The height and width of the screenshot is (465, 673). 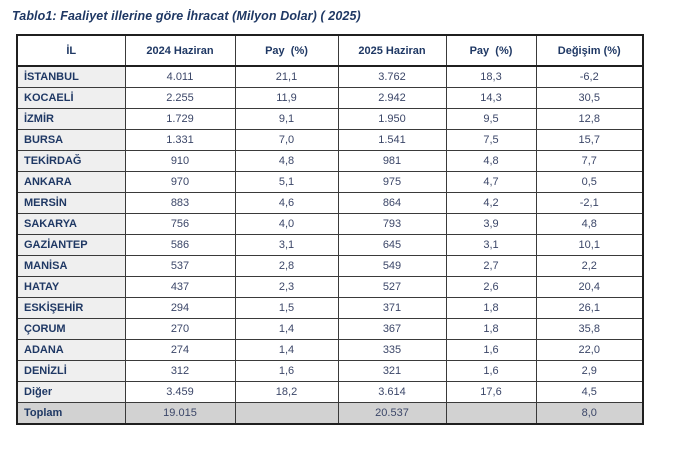 What do you see at coordinates (71, 224) in the screenshot?
I see `il-cell: SAKARYA` at bounding box center [71, 224].